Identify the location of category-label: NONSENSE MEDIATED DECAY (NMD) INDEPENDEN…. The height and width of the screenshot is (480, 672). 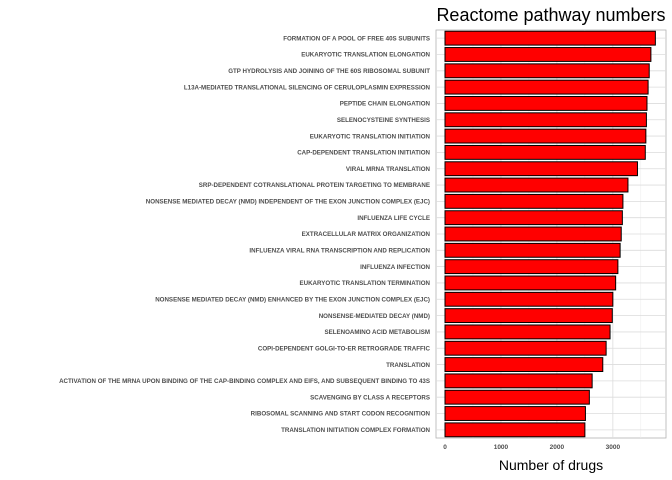
(288, 202).